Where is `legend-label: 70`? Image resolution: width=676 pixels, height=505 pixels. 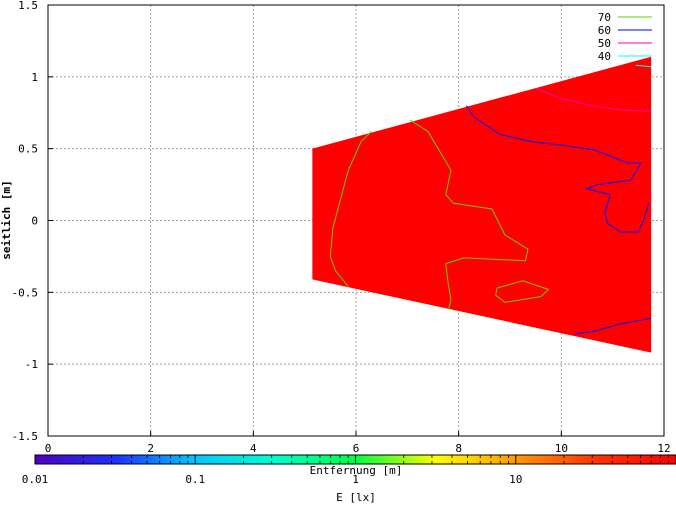 legend-label: 70 is located at coordinates (604, 17).